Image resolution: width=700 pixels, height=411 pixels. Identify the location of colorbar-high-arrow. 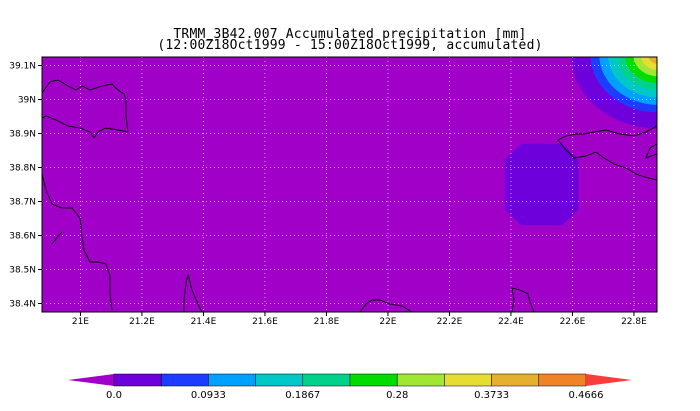
(609, 380).